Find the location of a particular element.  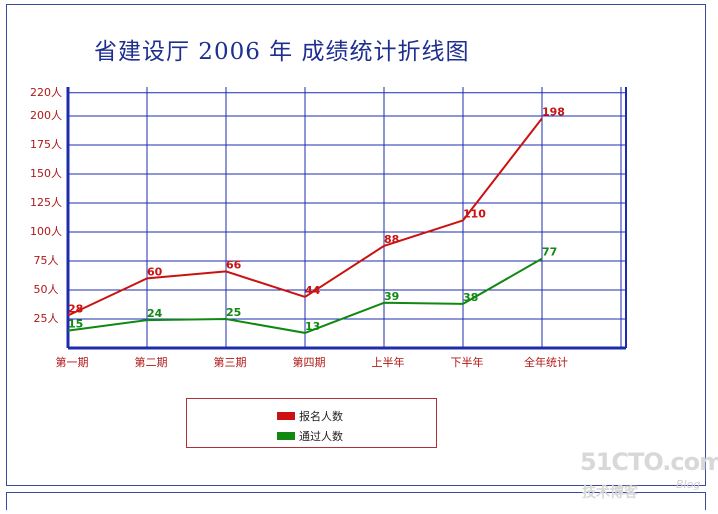

legend-item-series-1: 报名人数 is located at coordinates (310, 416).